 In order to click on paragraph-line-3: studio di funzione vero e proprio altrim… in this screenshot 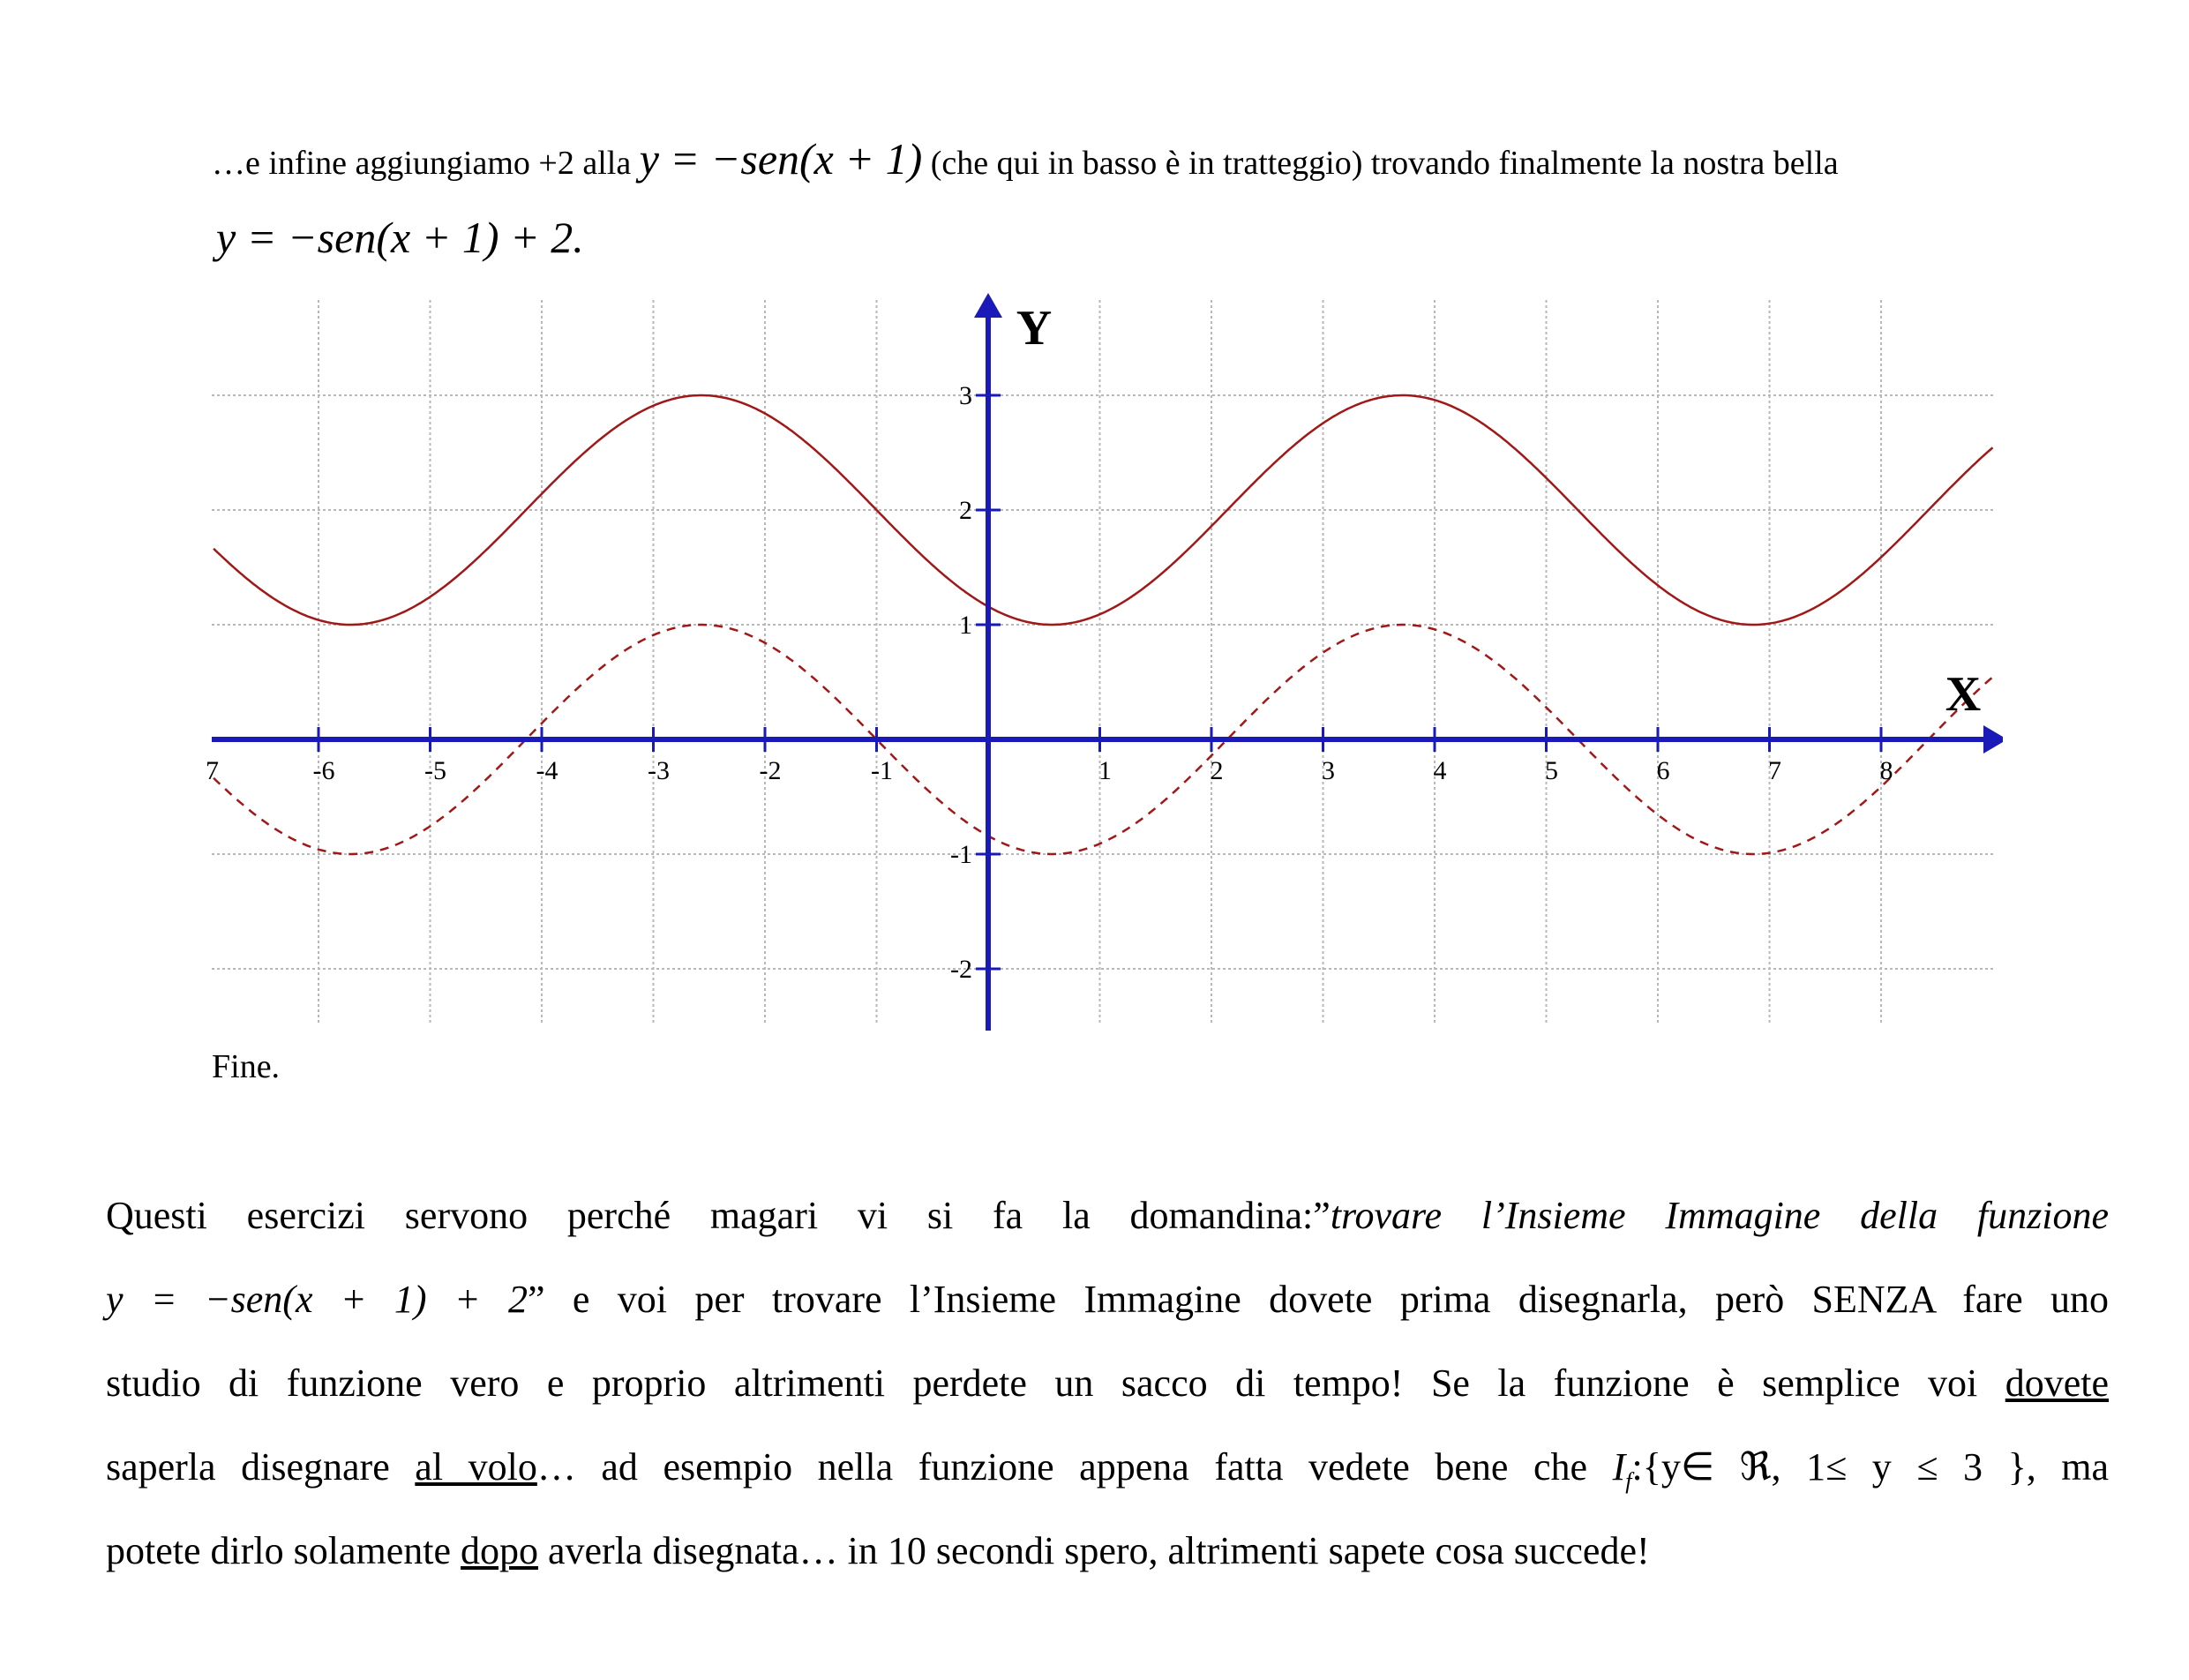, I will do `click(1107, 1383)`.